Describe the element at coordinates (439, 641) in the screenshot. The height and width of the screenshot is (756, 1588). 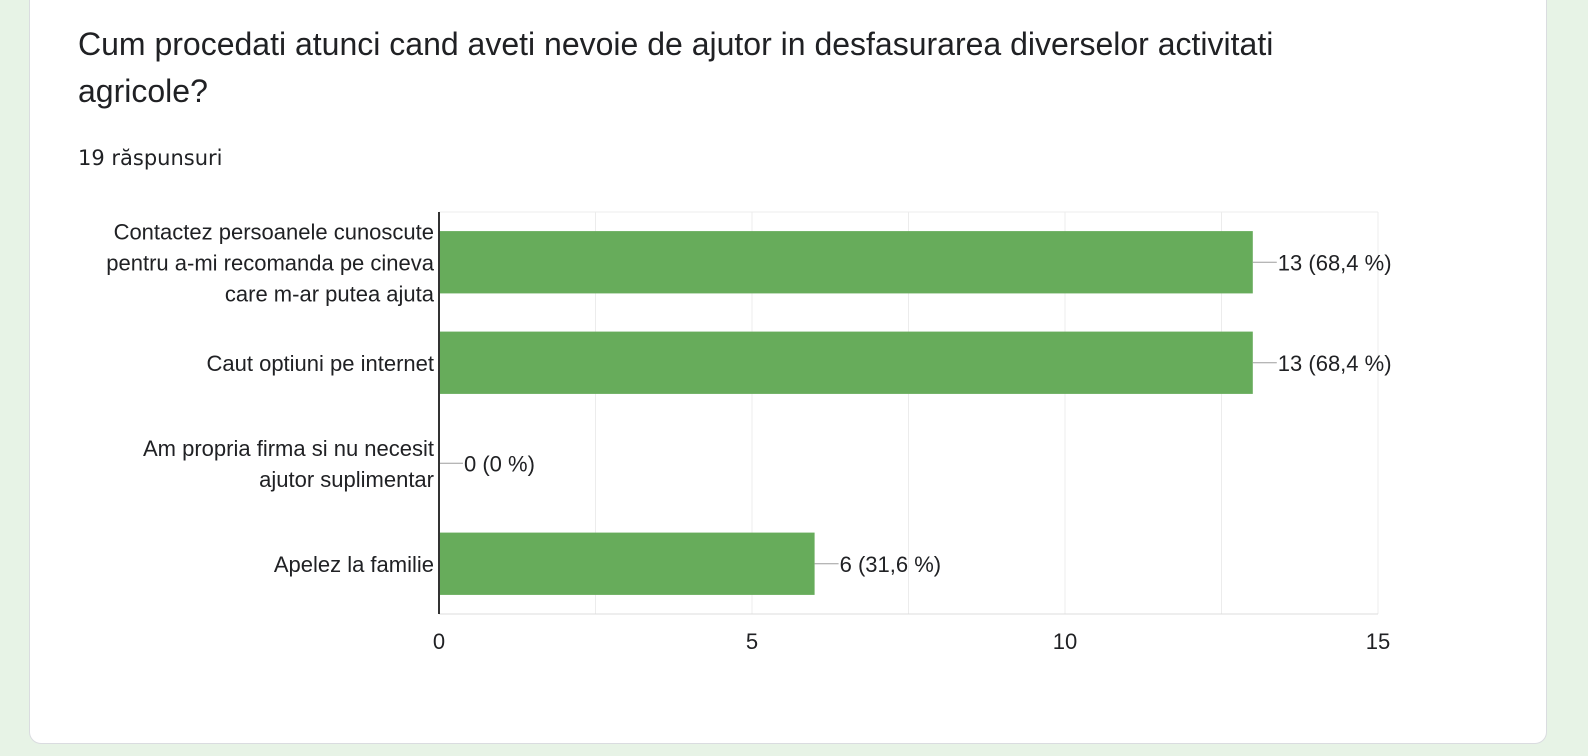
I see `x-tick-label: 0` at that location.